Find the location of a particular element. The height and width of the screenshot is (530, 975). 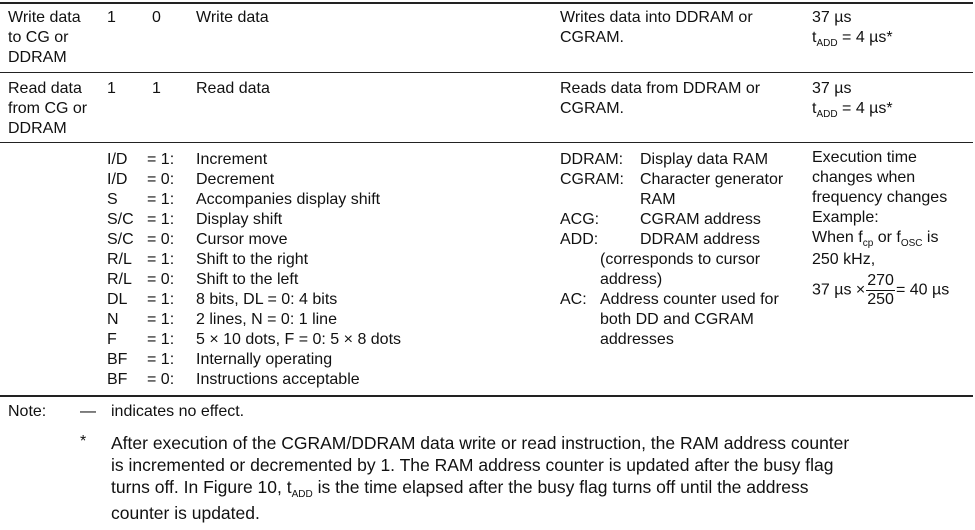

calc-equation: 37 µs × 270 250 = 40 µs is located at coordinates (881, 290).